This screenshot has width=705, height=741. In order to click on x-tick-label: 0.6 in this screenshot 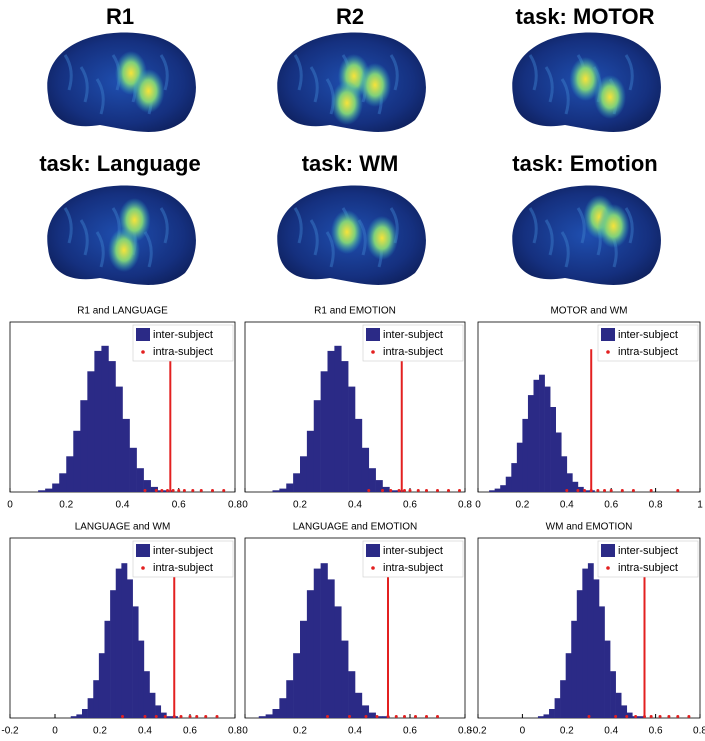, I will do `click(410, 505)`.